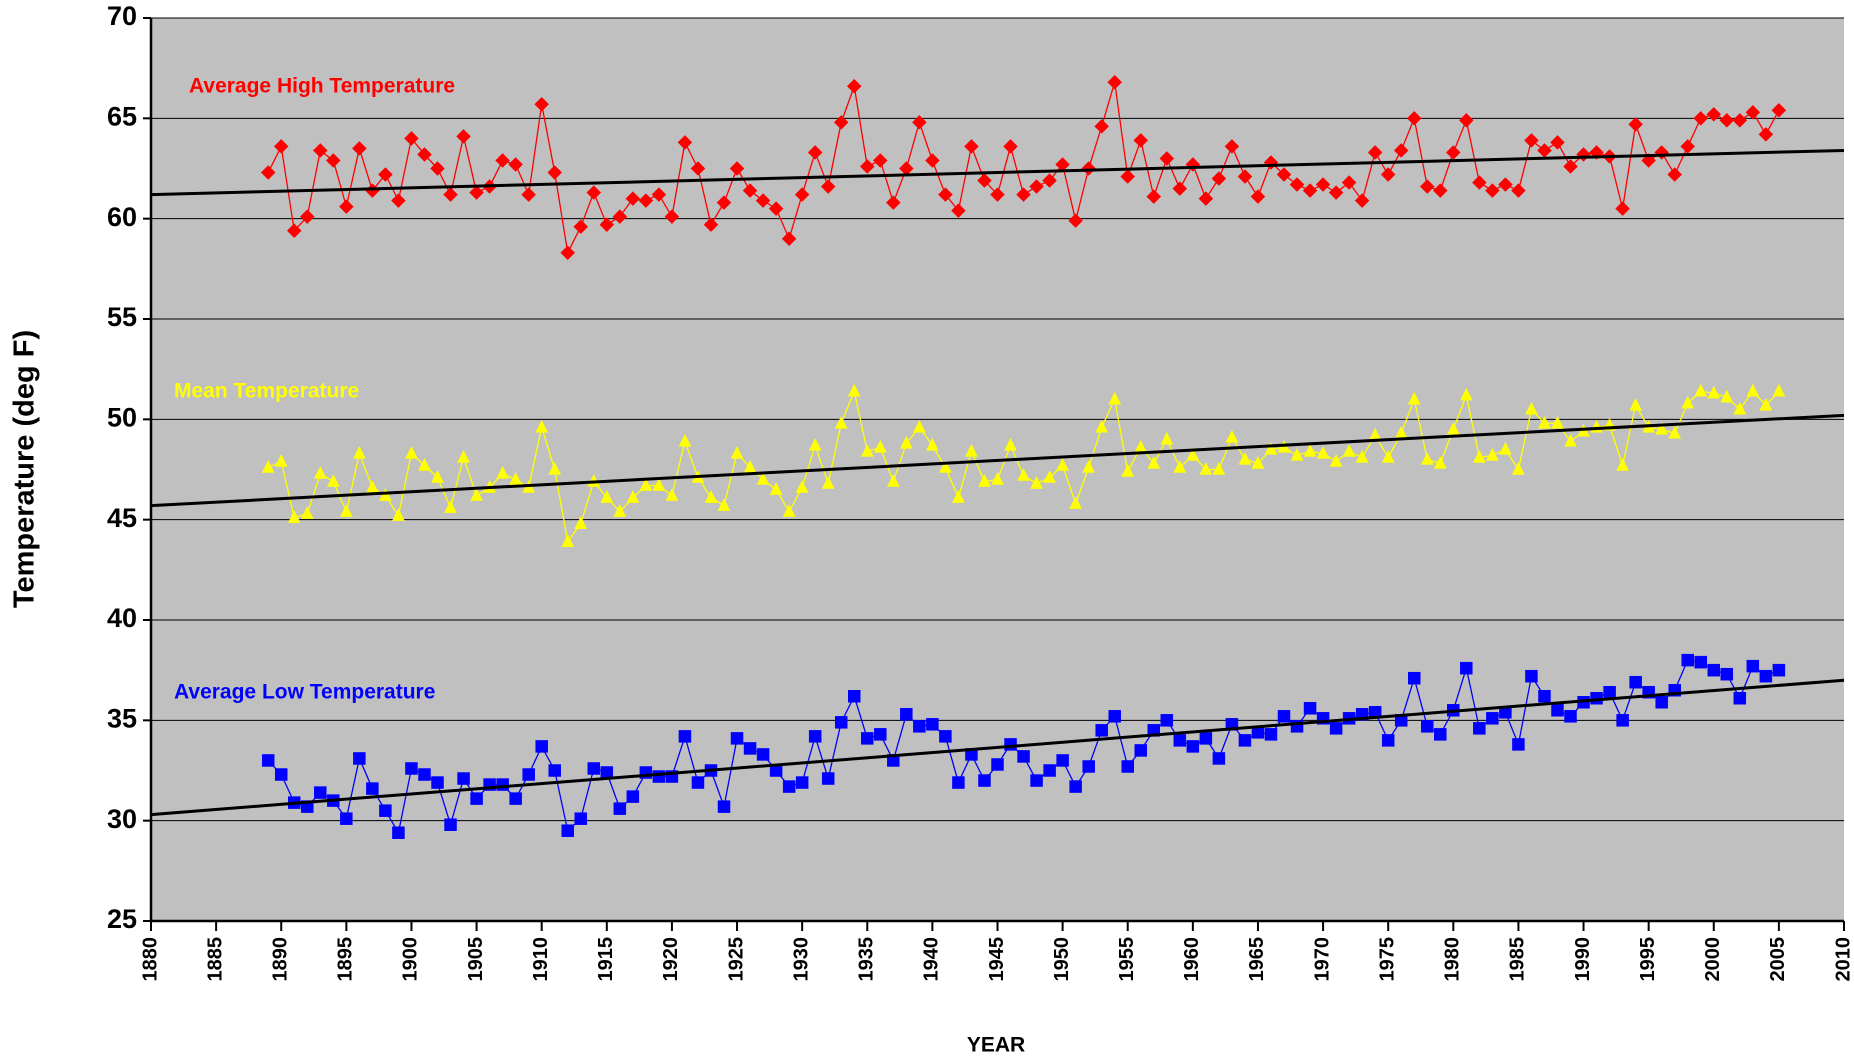 This screenshot has height=1062, width=1854. Describe the element at coordinates (1648, 959) in the screenshot. I see `x-tick-label: 1995` at that location.